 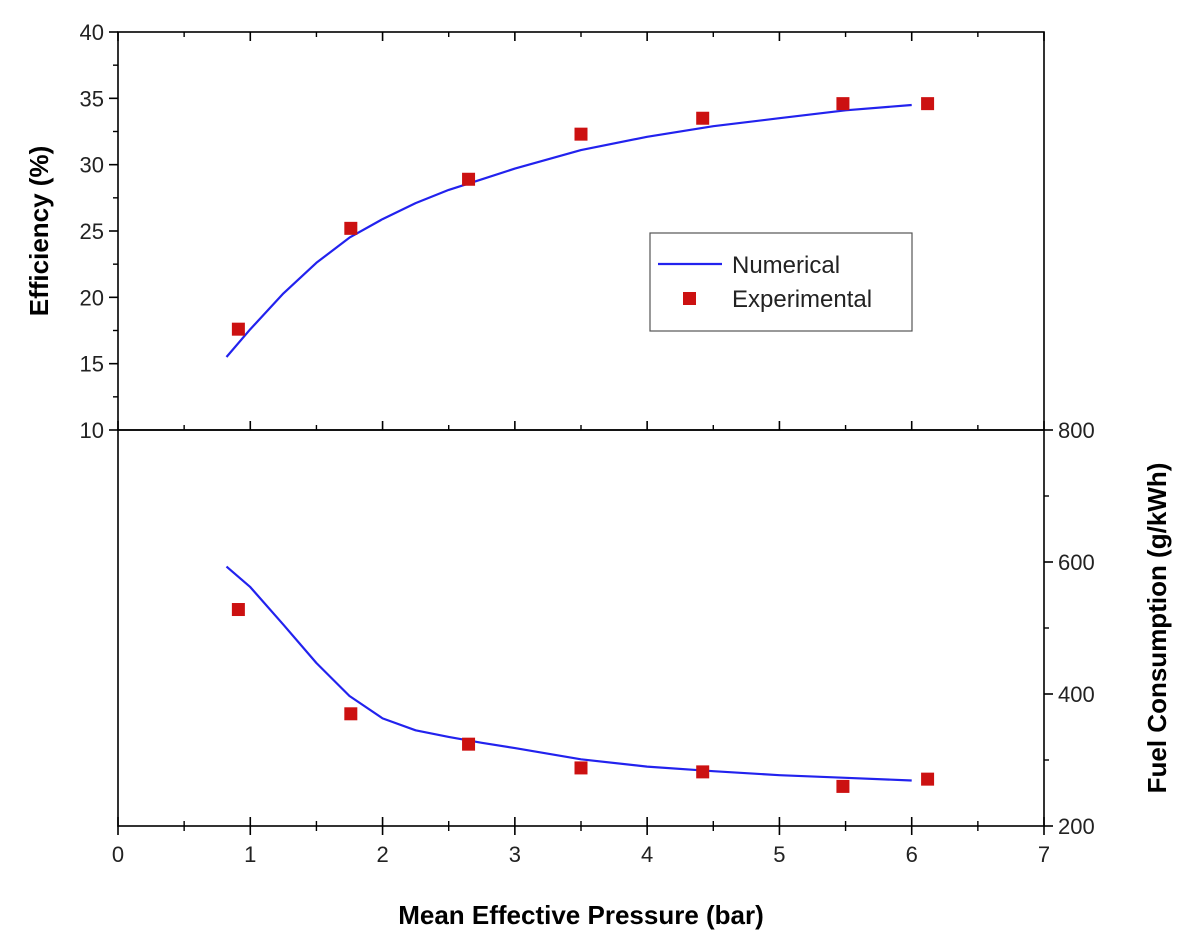 I want to click on efficiency-ytick-label: 40, so click(x=92, y=32).